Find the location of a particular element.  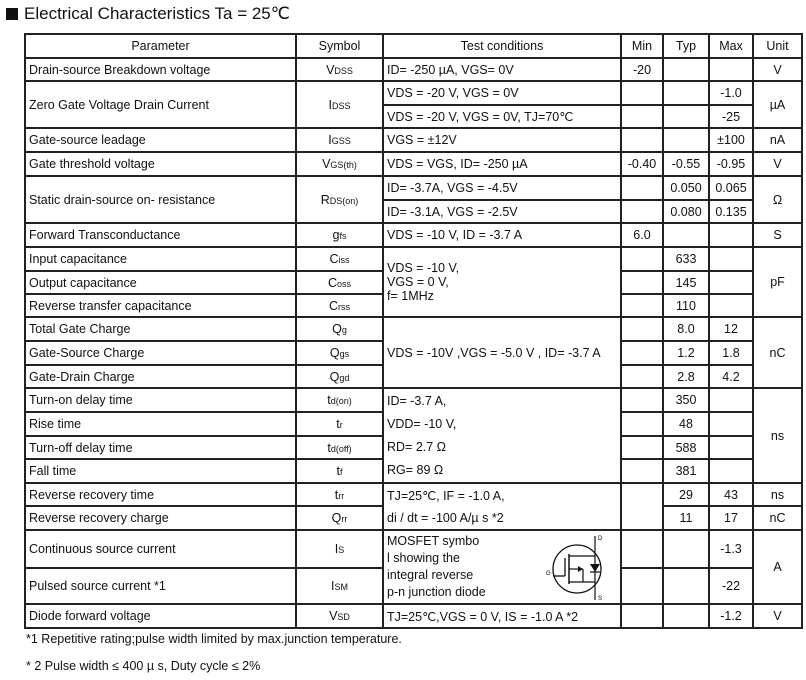

mosfet-text-line: p-n junction diode is located at coordinates (436, 592).